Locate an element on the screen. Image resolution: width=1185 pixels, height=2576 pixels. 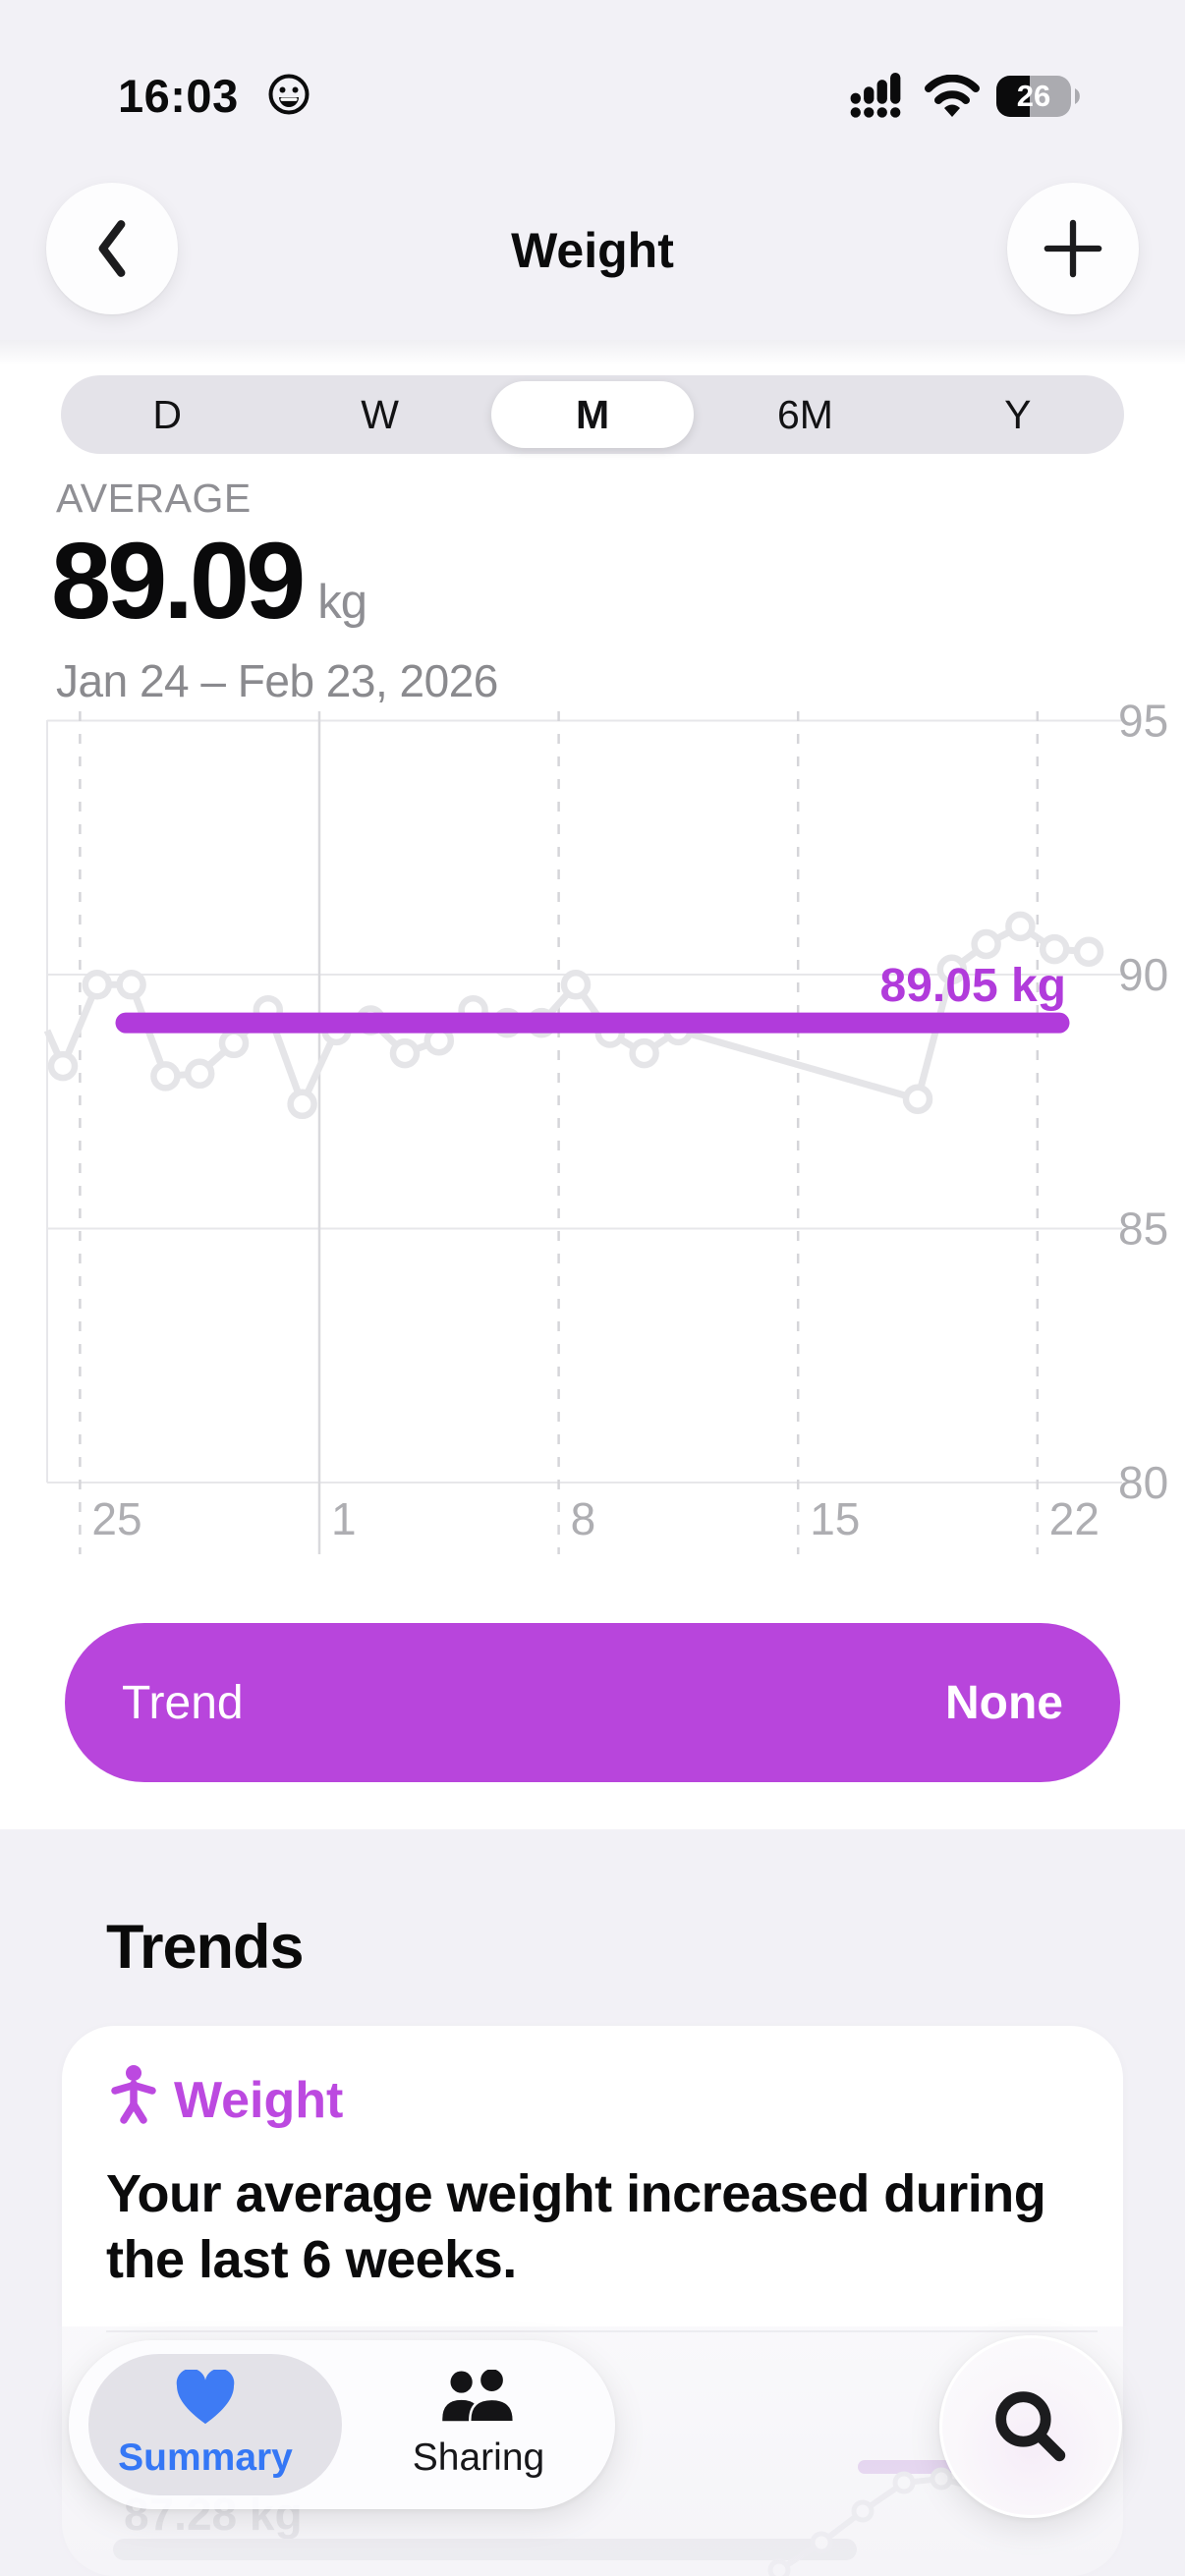
plus-icon is located at coordinates (1073, 248).